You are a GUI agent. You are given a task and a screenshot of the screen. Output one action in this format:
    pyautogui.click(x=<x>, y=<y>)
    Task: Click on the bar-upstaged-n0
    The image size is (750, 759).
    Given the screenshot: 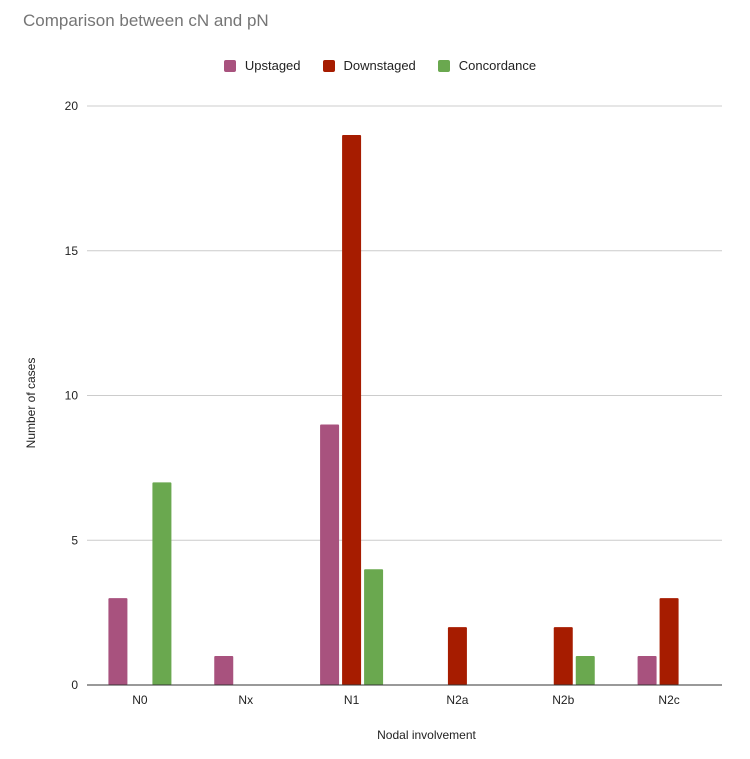 What is the action you would take?
    pyautogui.click(x=118, y=641)
    